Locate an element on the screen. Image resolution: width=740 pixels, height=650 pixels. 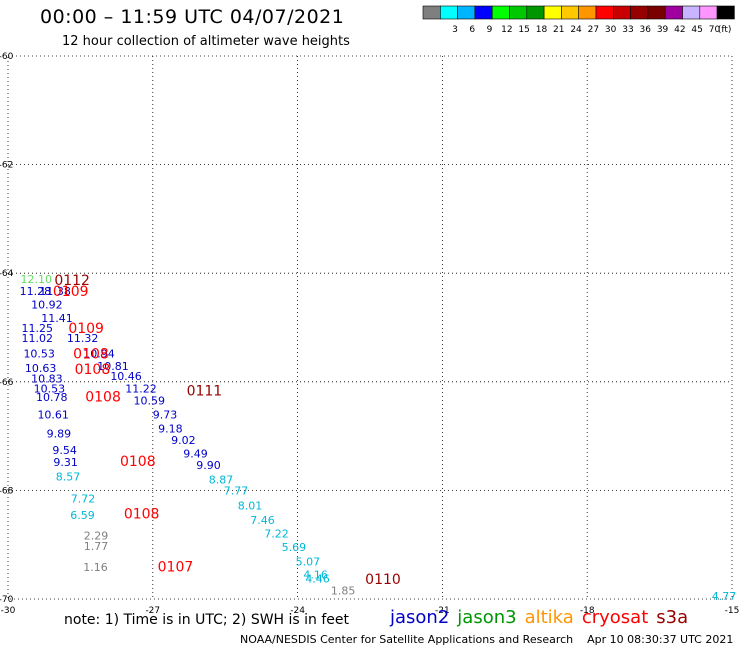
wave-height-value: 8.57 is located at coordinates (68, 477).